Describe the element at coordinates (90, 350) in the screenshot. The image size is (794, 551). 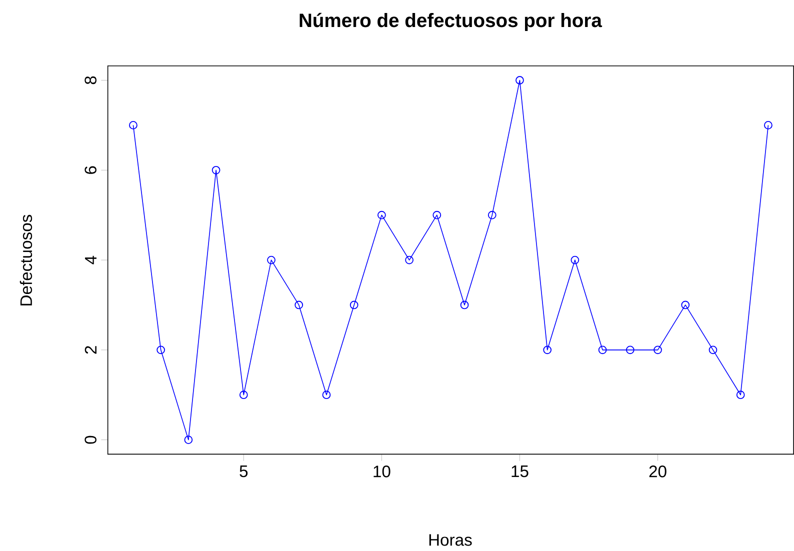
I see `y-tick-label: 2` at that location.